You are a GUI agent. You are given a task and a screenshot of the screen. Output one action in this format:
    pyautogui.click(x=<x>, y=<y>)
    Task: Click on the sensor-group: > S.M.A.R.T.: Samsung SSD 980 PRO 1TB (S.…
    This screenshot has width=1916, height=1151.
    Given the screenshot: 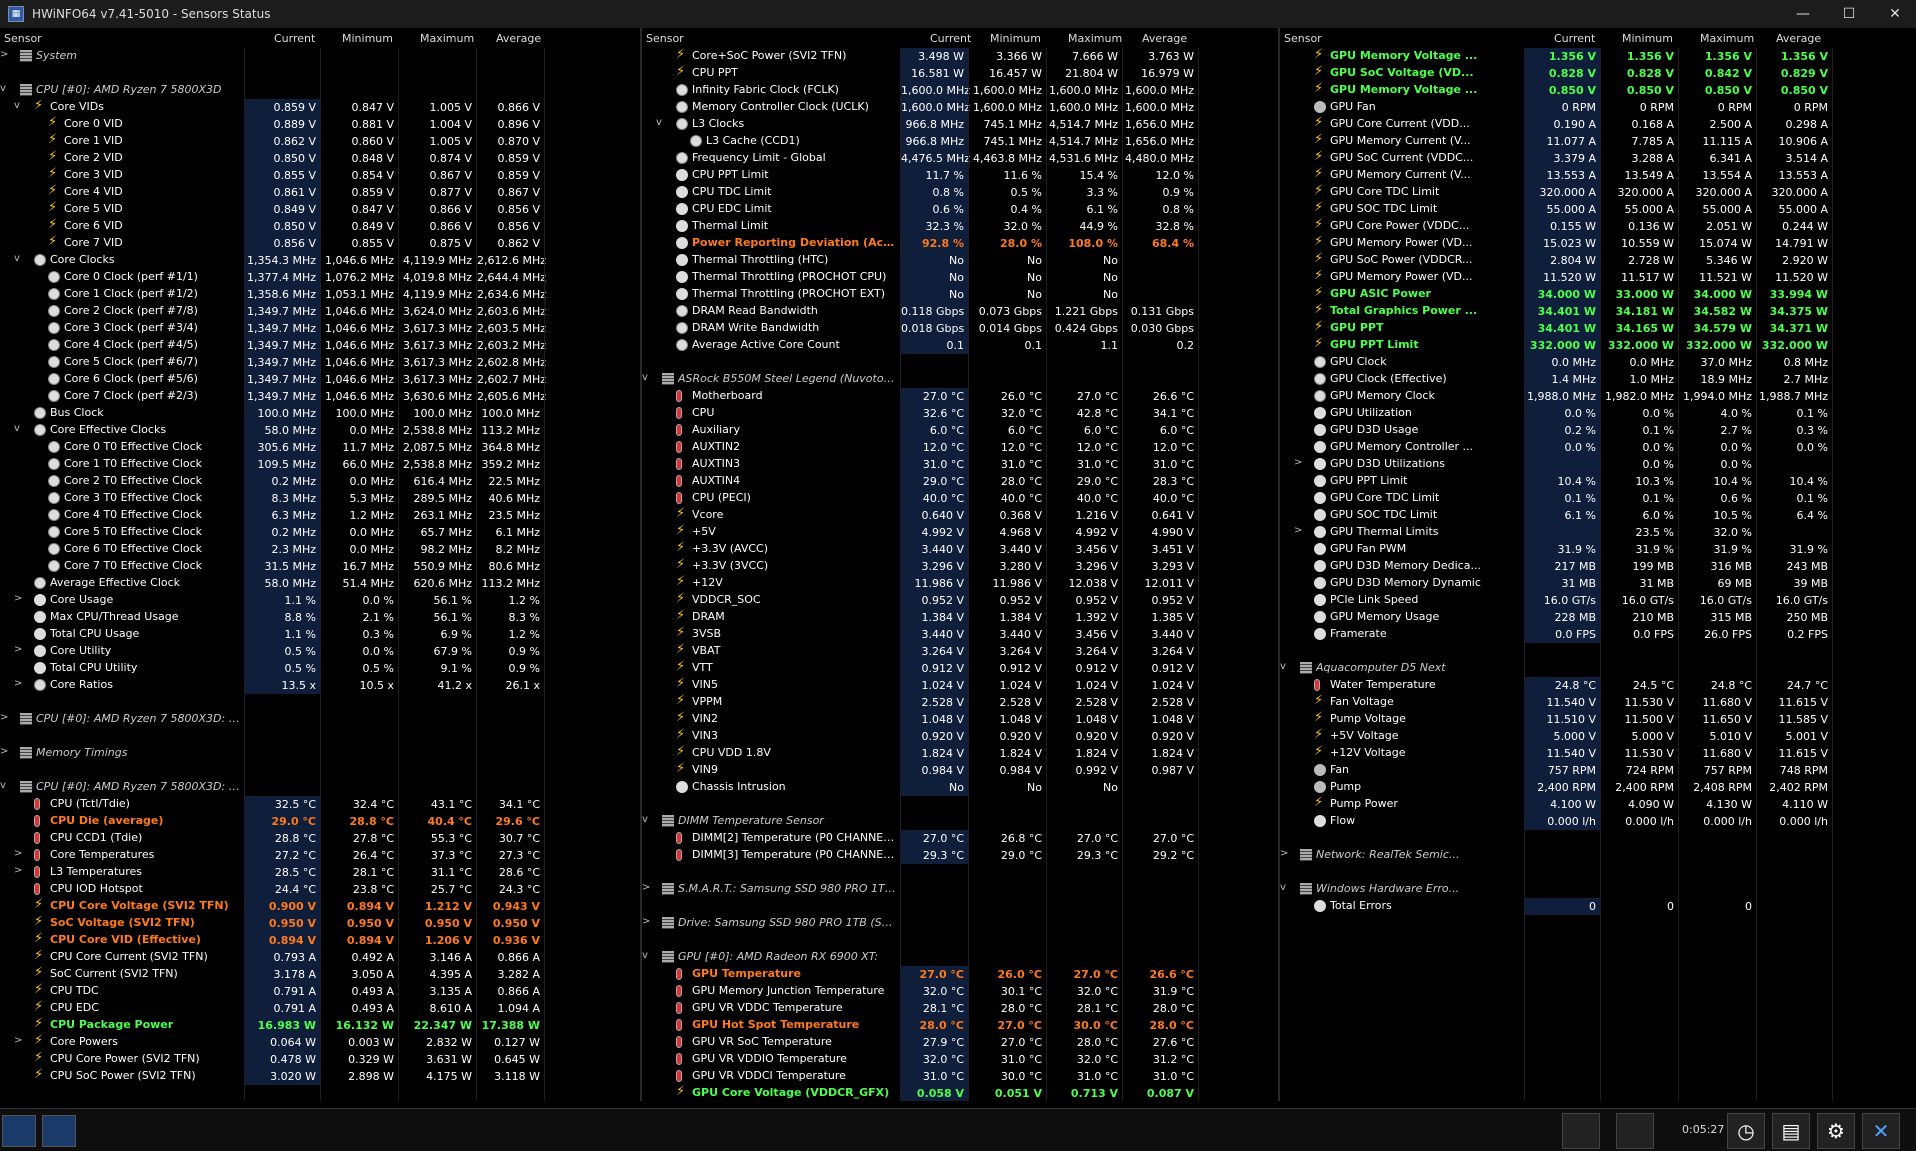 What is the action you would take?
    pyautogui.click(x=960, y=889)
    